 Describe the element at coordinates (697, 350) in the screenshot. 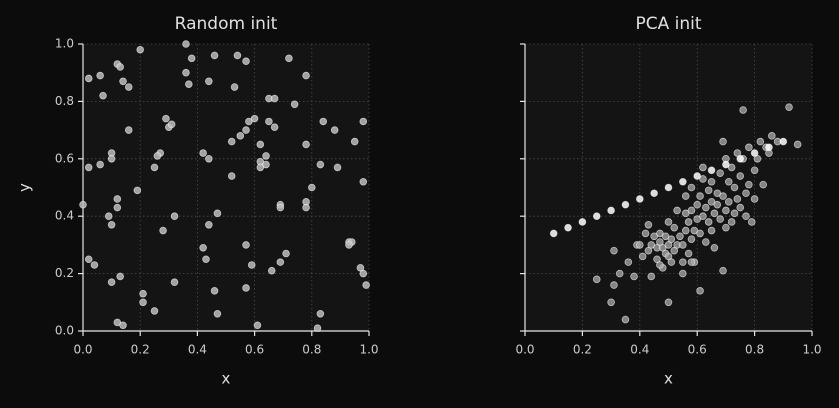

I see `x-tick-label: 0.6` at that location.